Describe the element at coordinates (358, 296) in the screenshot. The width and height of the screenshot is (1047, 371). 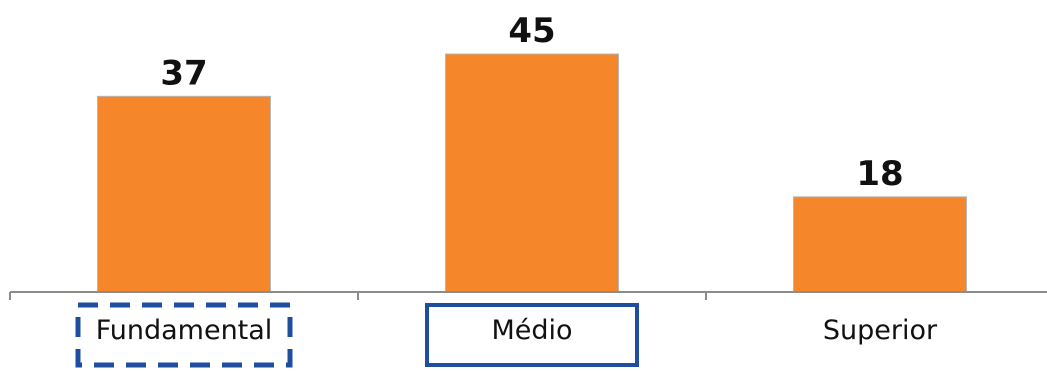
I see `x-axis-ticks-group` at that location.